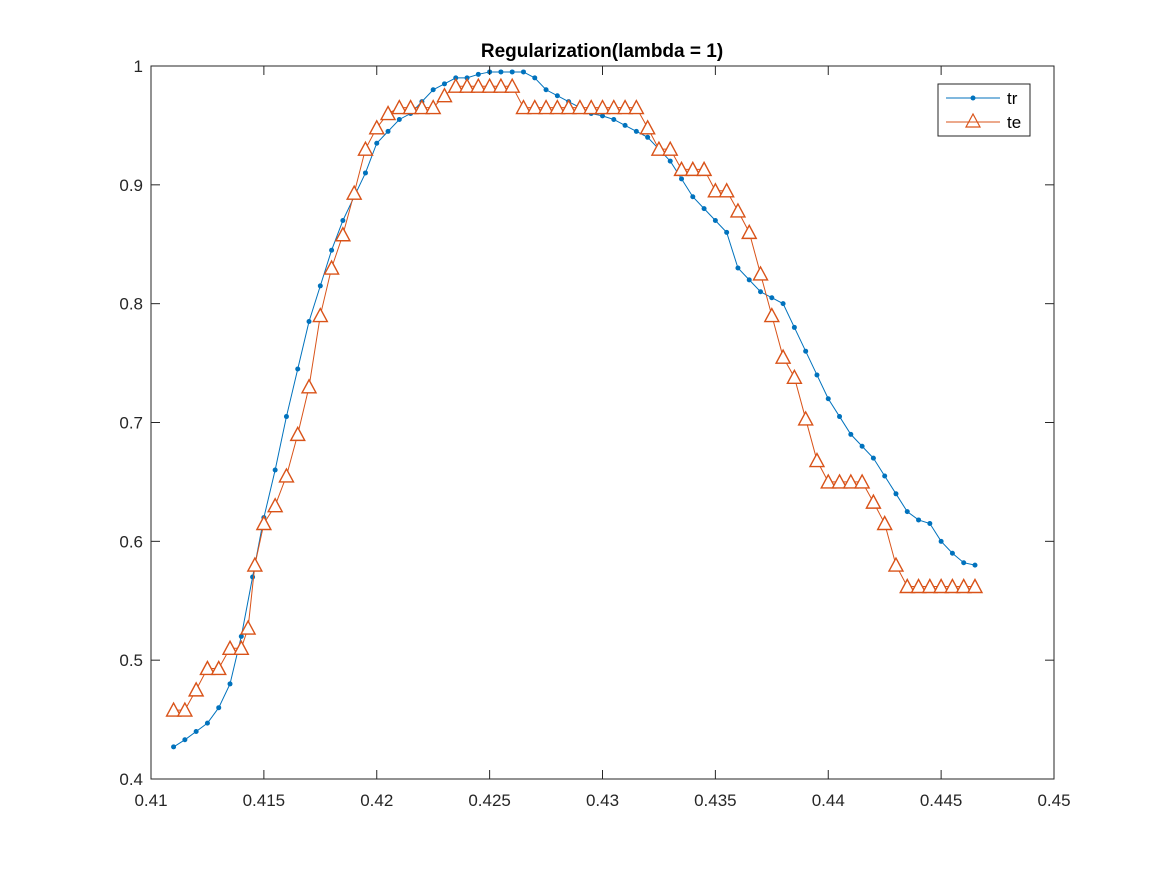  What do you see at coordinates (973, 98) in the screenshot?
I see `legend-tr-marker` at bounding box center [973, 98].